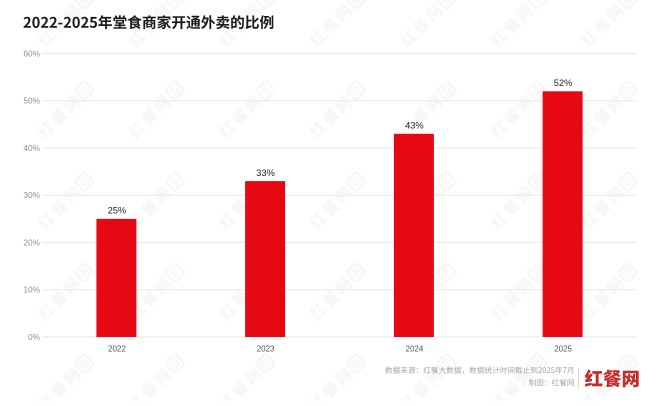 The width and height of the screenshot is (660, 406). What do you see at coordinates (415, 348) in the screenshot?
I see `svg-text: 2024` at bounding box center [415, 348].